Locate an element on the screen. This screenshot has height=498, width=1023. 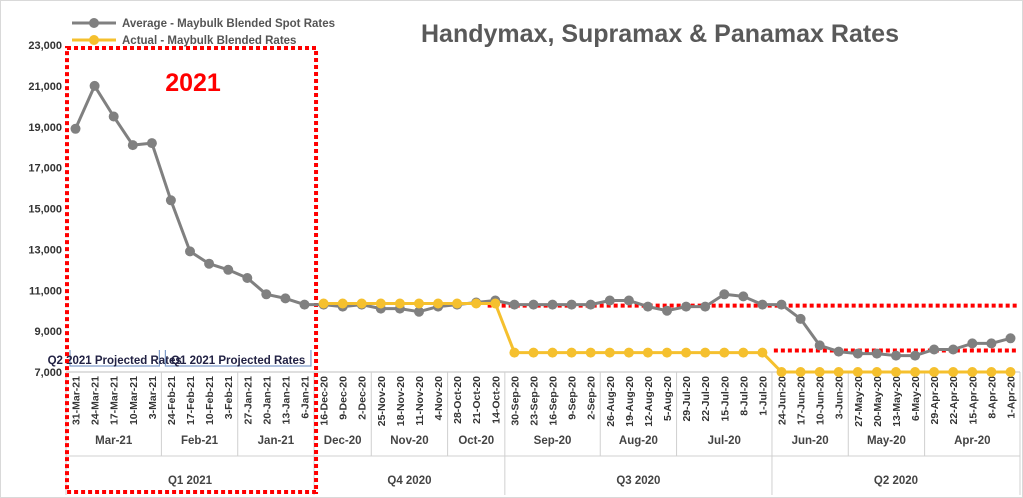
month-label: May-20 is located at coordinates (886, 441).